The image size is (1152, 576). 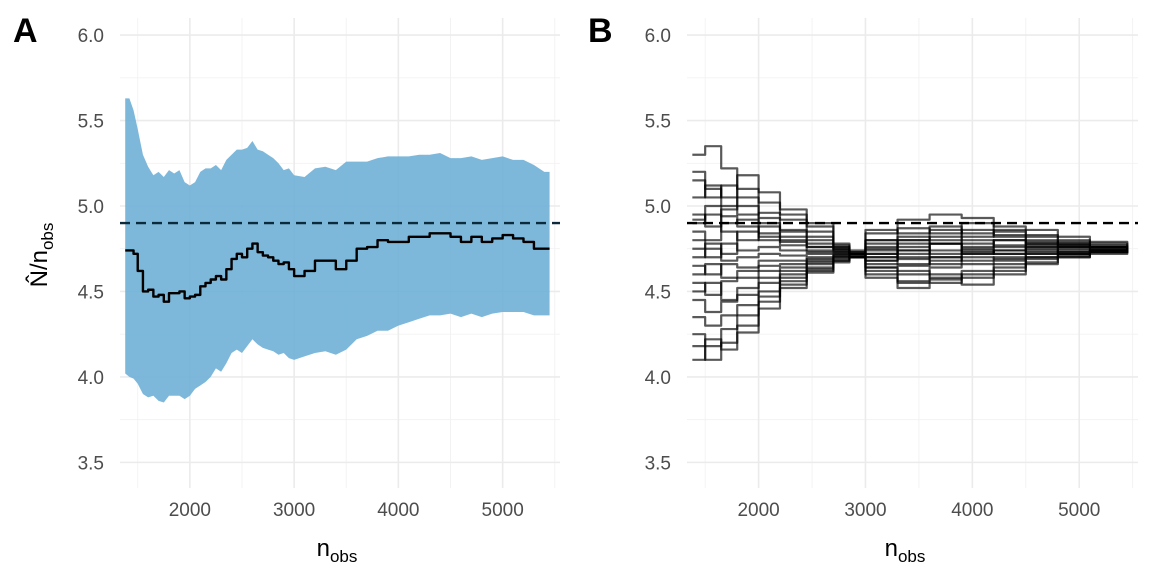 I want to click on panel-b-series, so click(x=910, y=253).